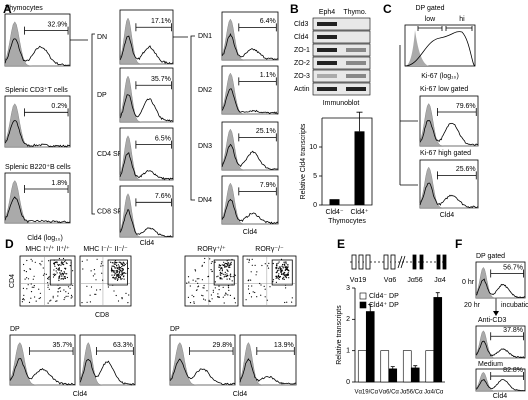 The height and width of the screenshot is (400, 528). Describe the element at coordinates (348, 288) in the screenshot. I see `y-tick-label: 3` at that location.